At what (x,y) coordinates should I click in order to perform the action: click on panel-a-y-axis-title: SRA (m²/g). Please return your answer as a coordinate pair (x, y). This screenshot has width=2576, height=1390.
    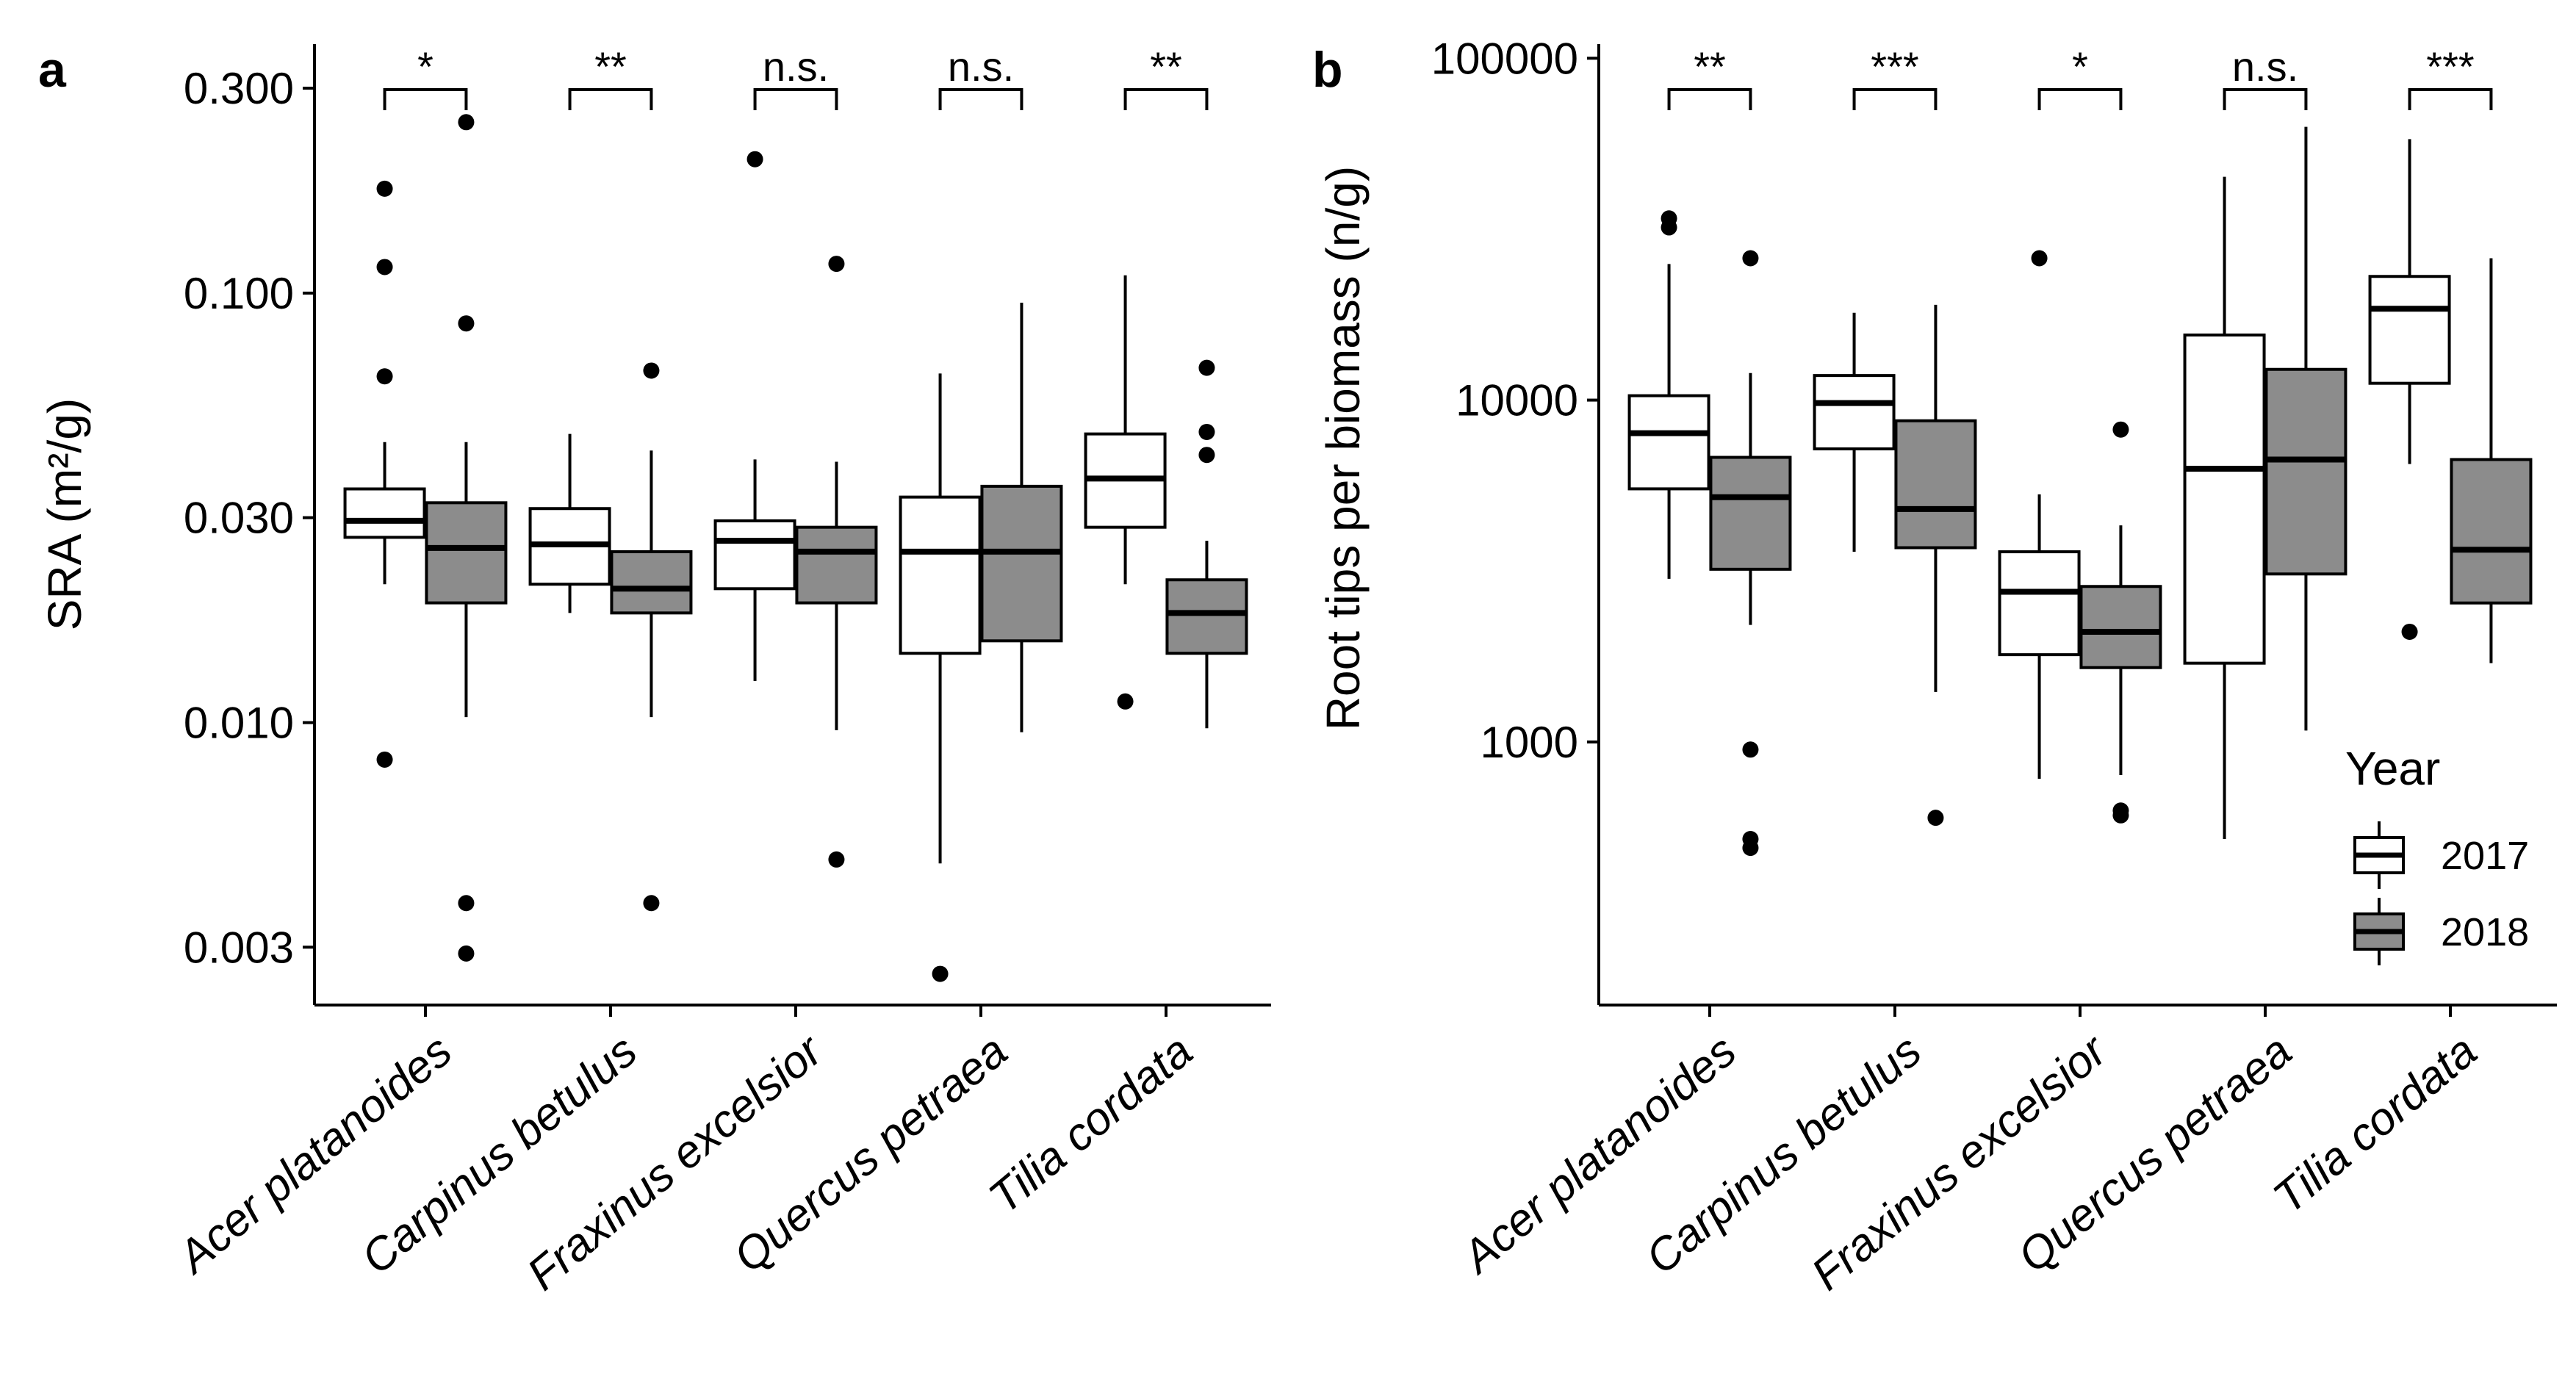
    Looking at the image, I should click on (64, 514).